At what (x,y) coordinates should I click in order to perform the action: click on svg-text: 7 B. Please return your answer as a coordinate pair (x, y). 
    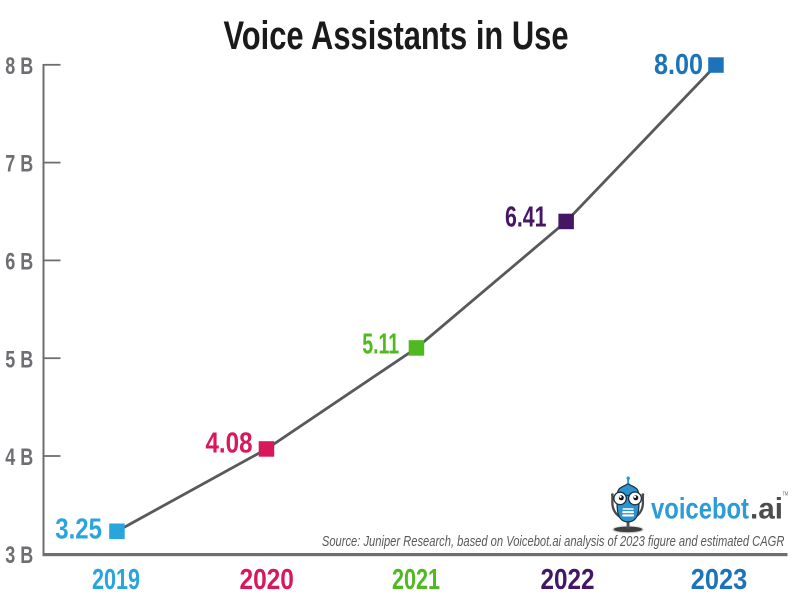
    Looking at the image, I should click on (19, 164).